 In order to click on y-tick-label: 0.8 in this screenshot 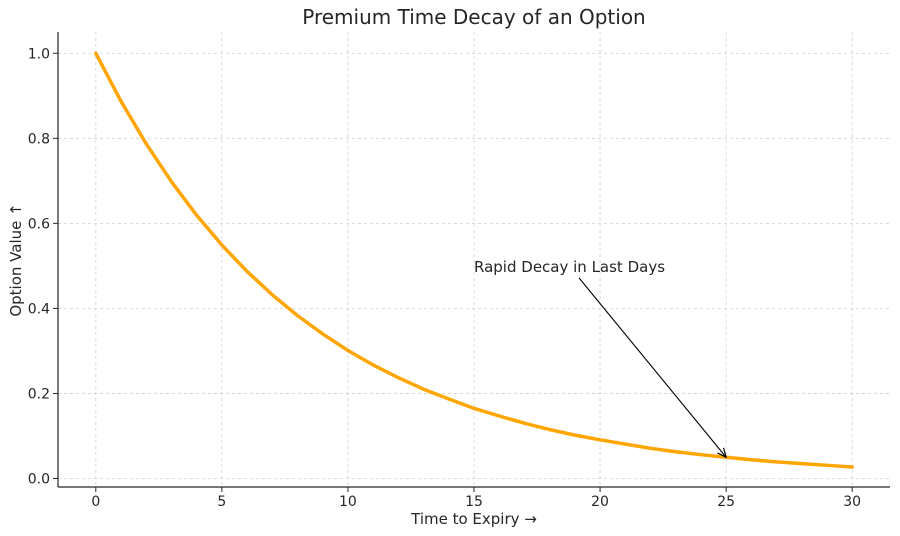, I will do `click(39, 139)`.